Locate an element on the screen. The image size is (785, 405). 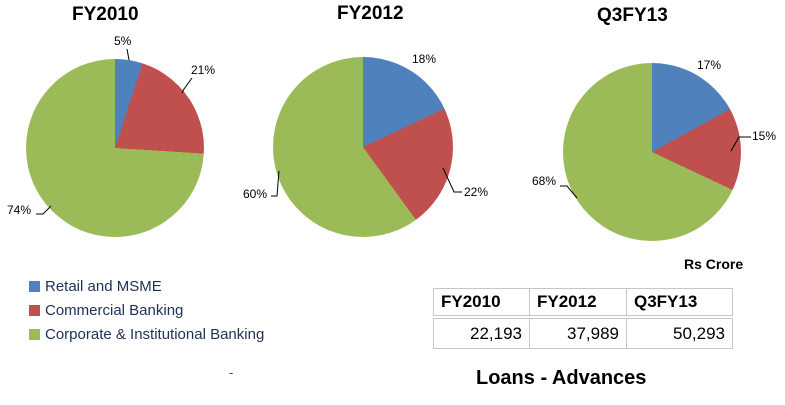
table-header-q3fy13: Q3FY13 is located at coordinates (680, 302).